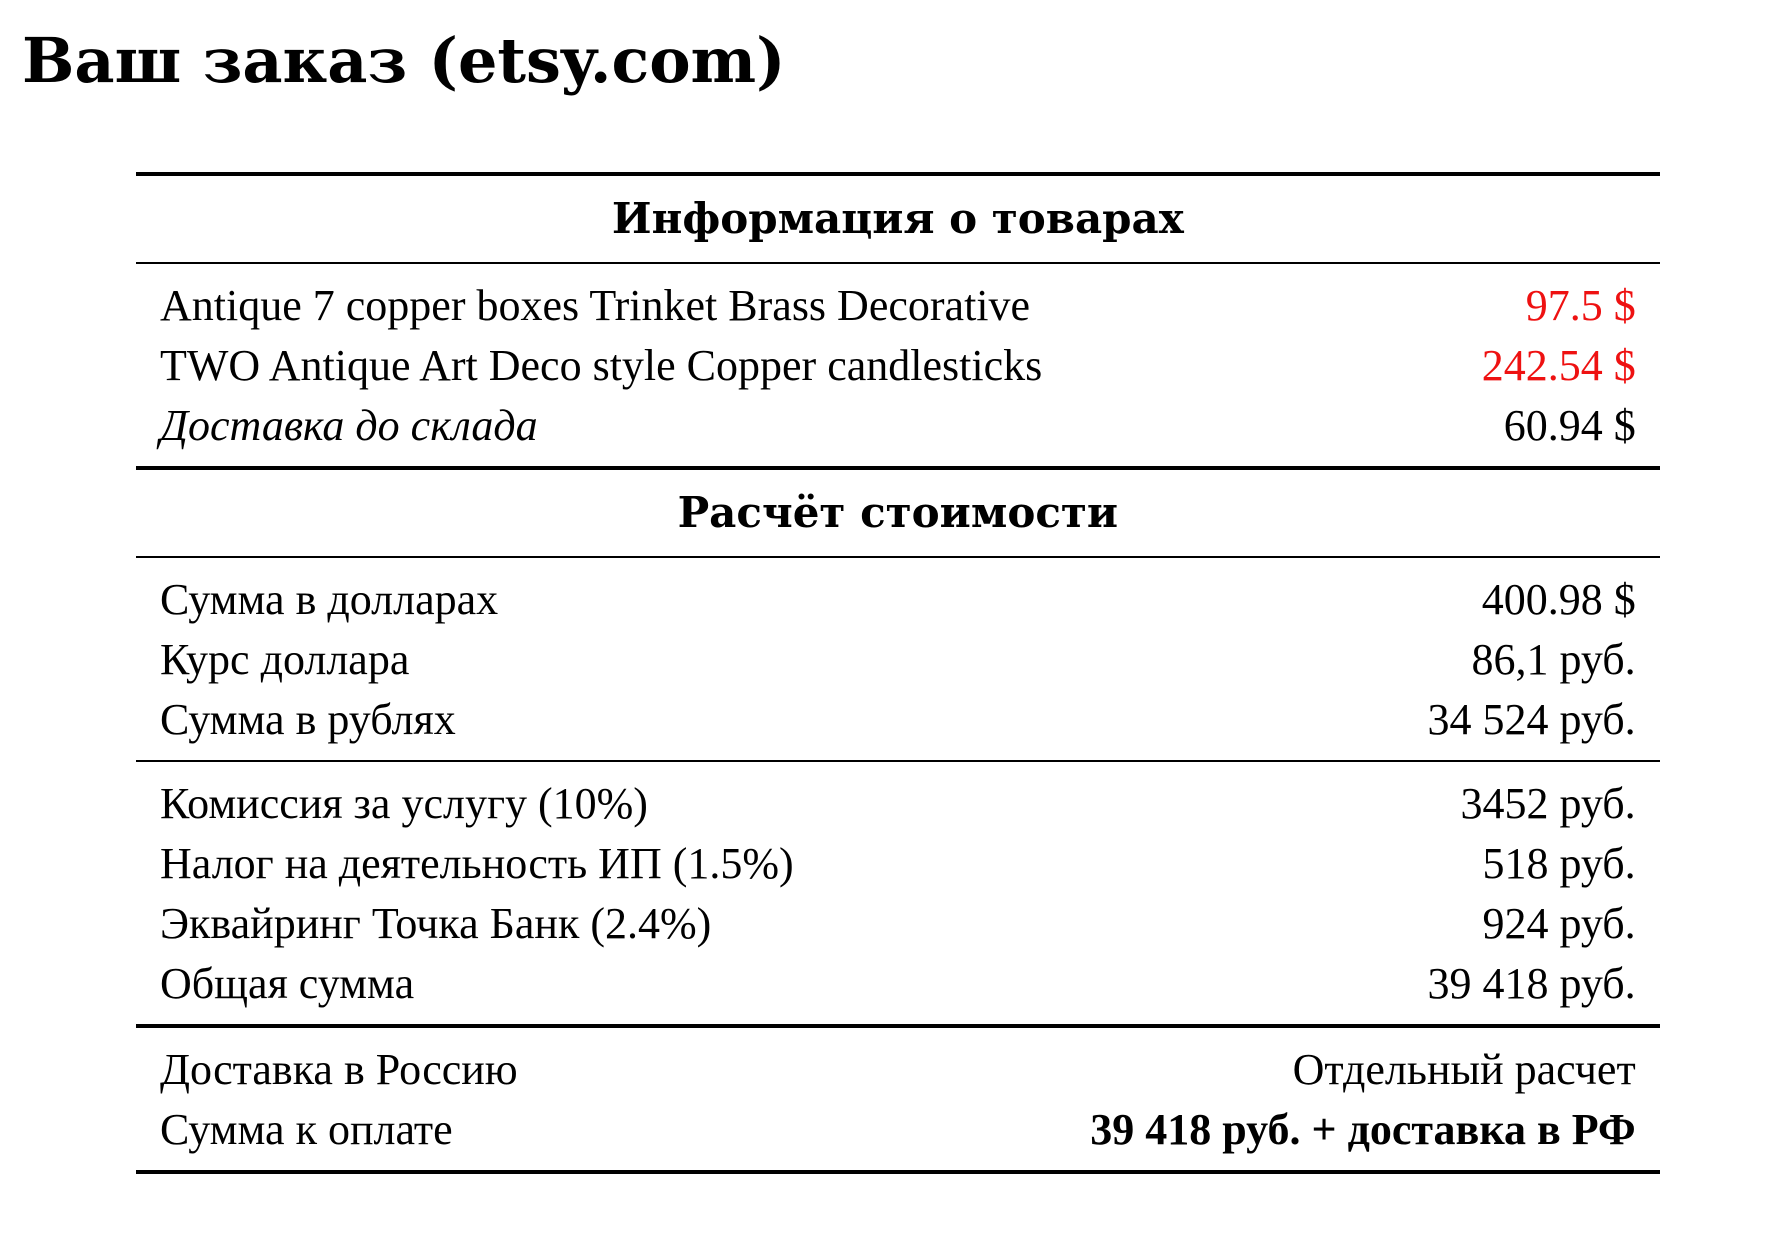 This screenshot has height=1250, width=1775. What do you see at coordinates (898, 797) in the screenshot?
I see `fee-row: Комиссия за услугу (10%) 3452 руб.` at bounding box center [898, 797].